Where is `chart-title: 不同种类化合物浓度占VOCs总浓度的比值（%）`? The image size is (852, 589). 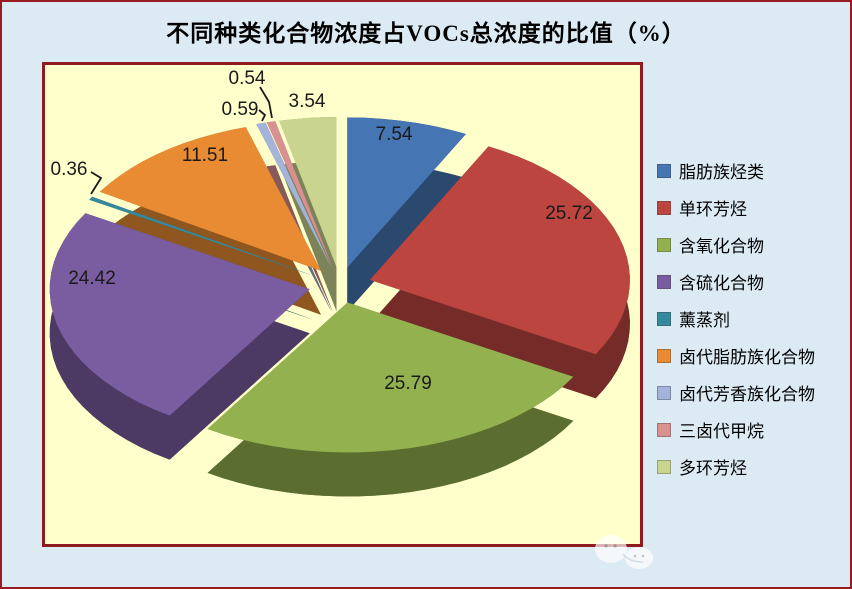
chart-title: 不同种类化合物浓度占VOCs总浓度的比值（%） is located at coordinates (426, 33).